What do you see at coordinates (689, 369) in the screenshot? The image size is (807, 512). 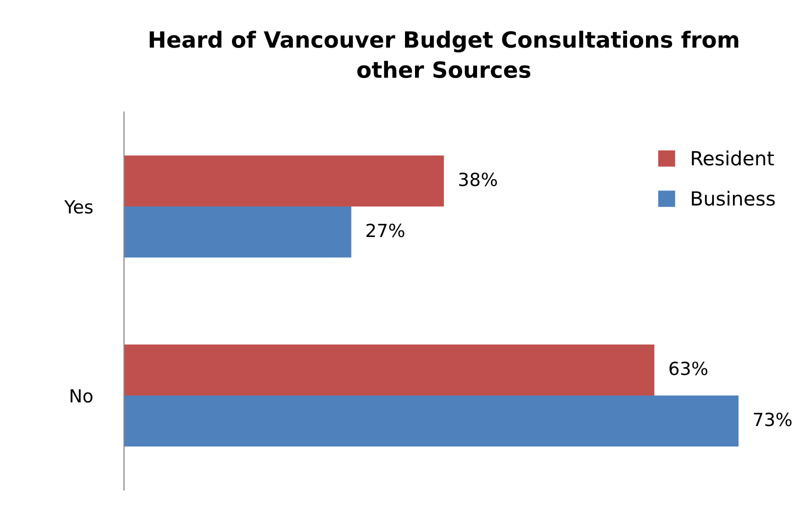 I see `data-label: 63%` at bounding box center [689, 369].